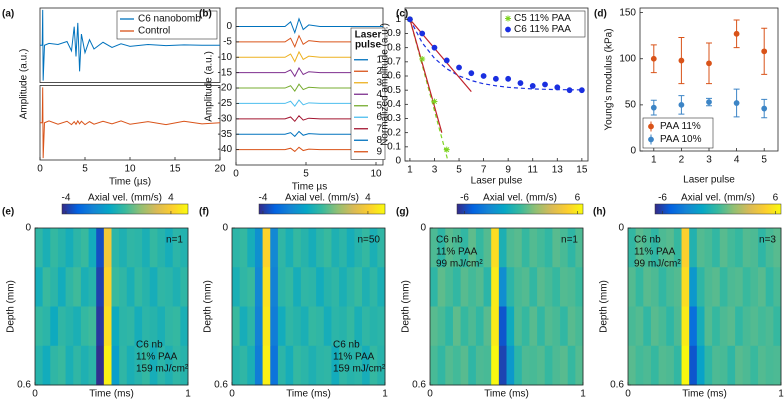 Image resolution: width=784 pixels, height=404 pixels. What do you see at coordinates (385, 84) in the screenshot?
I see `y-axis-label: Normalized amplitude (a.u.)` at bounding box center [385, 84].